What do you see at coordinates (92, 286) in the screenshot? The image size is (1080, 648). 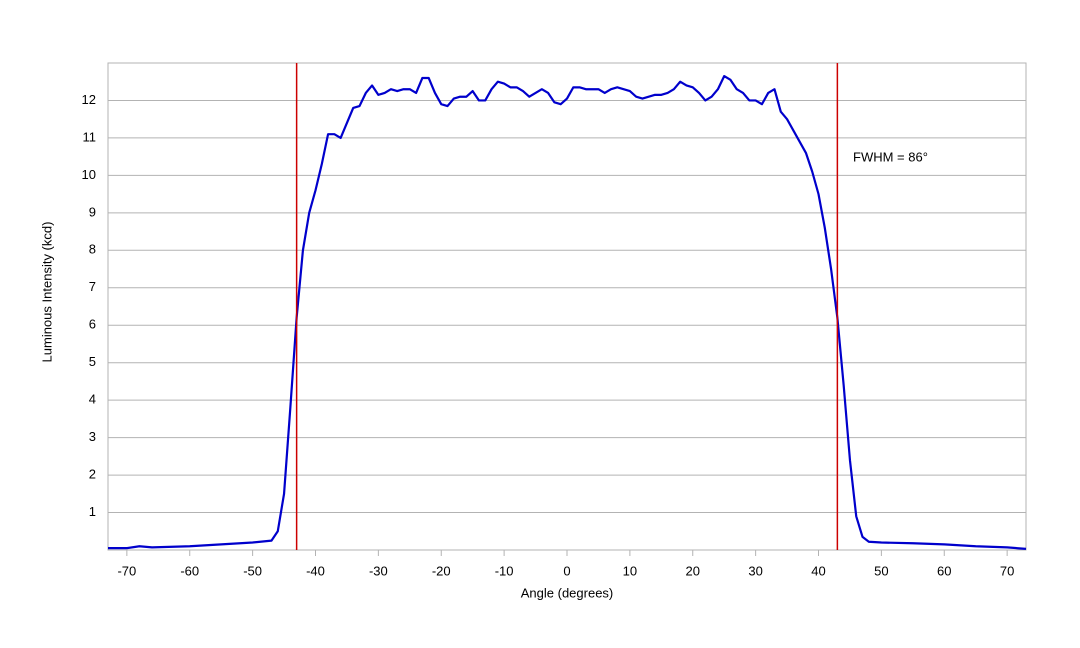 I see `y-tick-label: 7` at bounding box center [92, 286].